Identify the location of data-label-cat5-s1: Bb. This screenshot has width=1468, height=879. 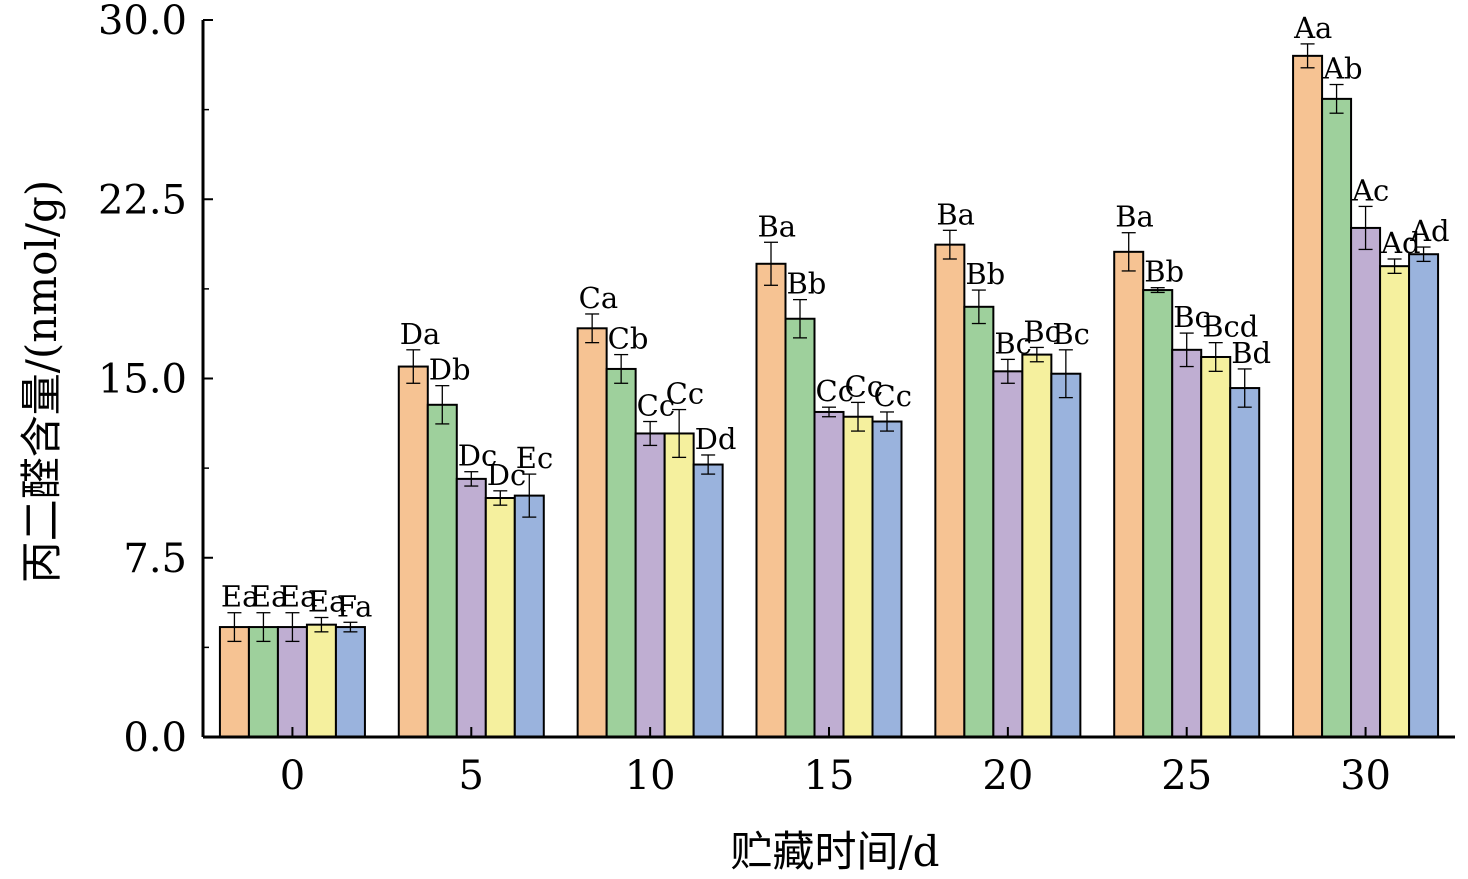
(1164, 272).